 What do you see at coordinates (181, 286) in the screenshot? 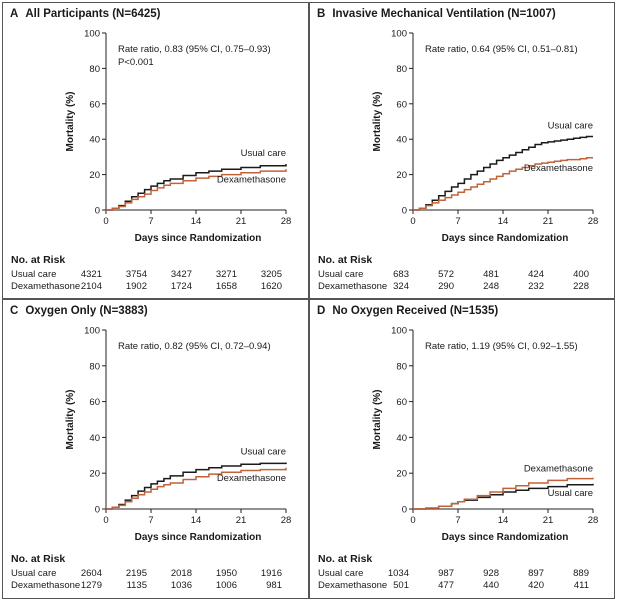
I see `risk-count: 1724` at bounding box center [181, 286].